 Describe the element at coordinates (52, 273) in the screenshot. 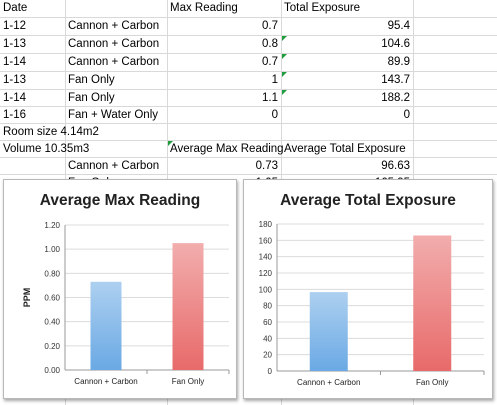

I see `y-tick-label: 0.80` at that location.